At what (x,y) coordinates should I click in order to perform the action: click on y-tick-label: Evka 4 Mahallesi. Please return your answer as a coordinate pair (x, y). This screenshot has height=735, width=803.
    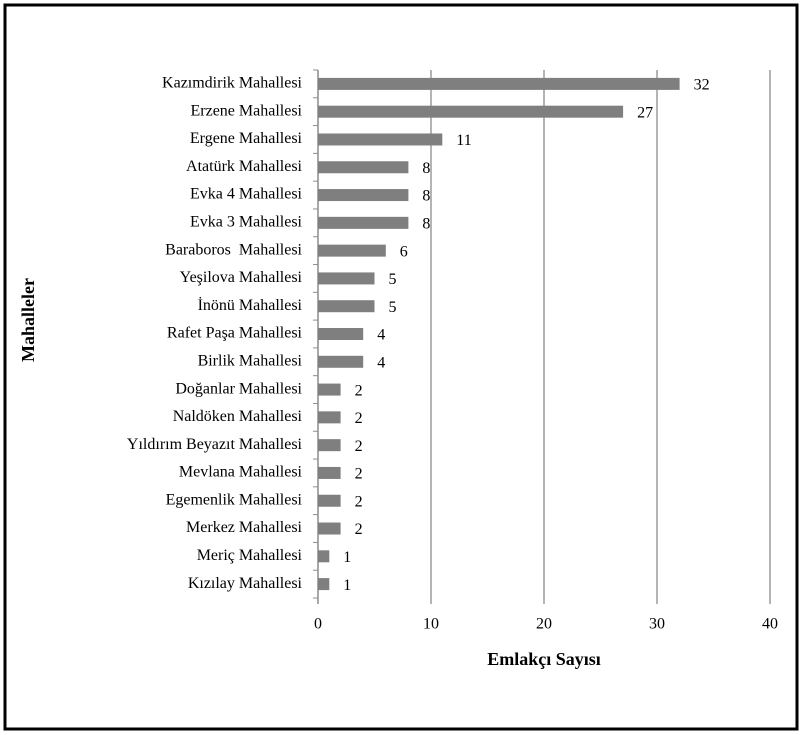
    Looking at the image, I should click on (246, 194).